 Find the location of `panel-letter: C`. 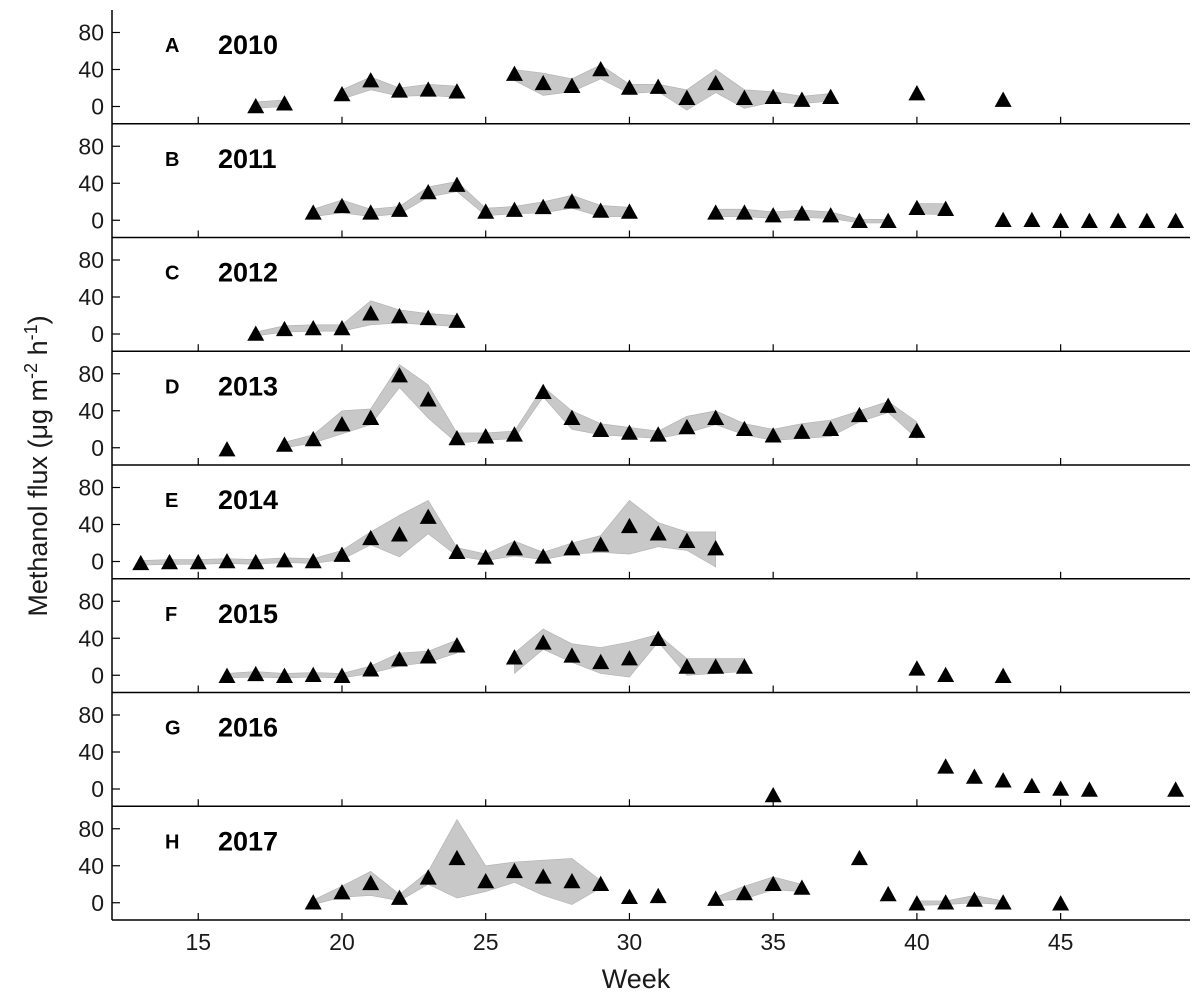

panel-letter: C is located at coordinates (172, 274).